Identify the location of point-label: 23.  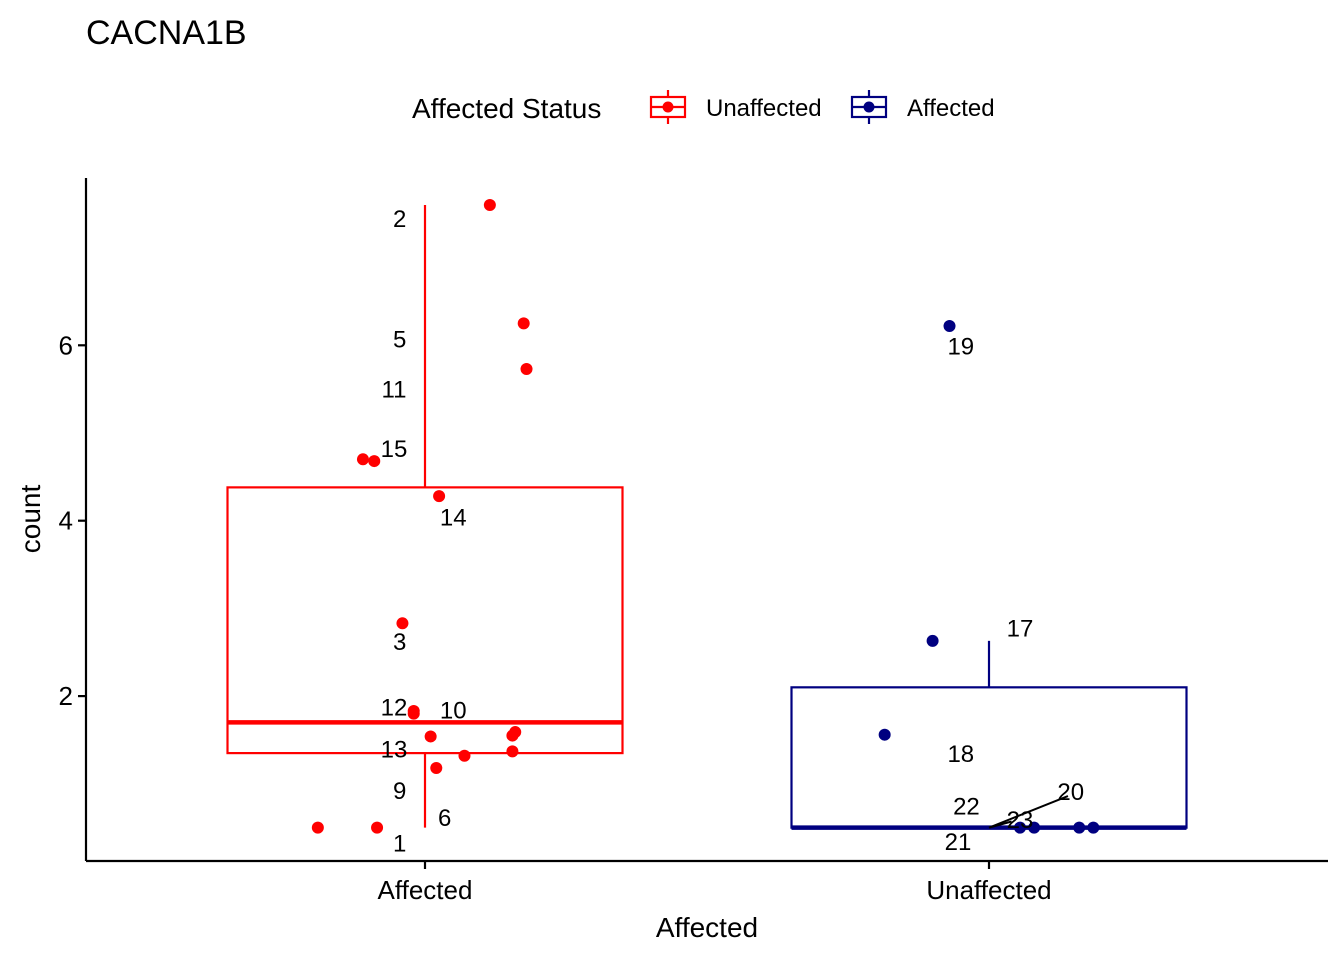
(1020, 820).